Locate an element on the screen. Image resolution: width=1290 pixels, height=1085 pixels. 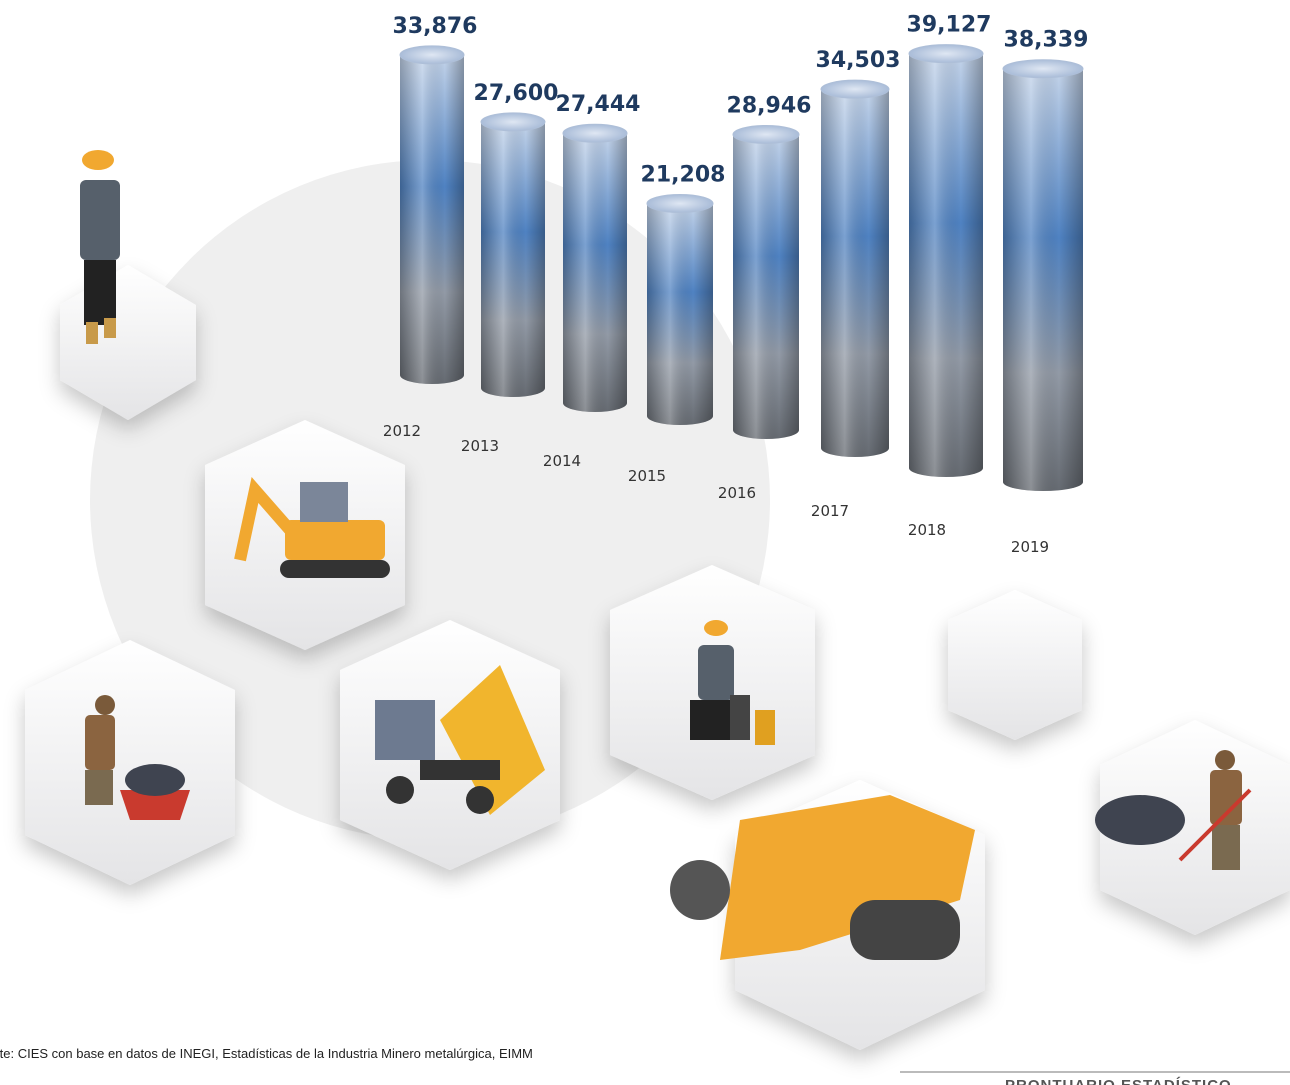
category-label: 2014 is located at coordinates (562, 461).